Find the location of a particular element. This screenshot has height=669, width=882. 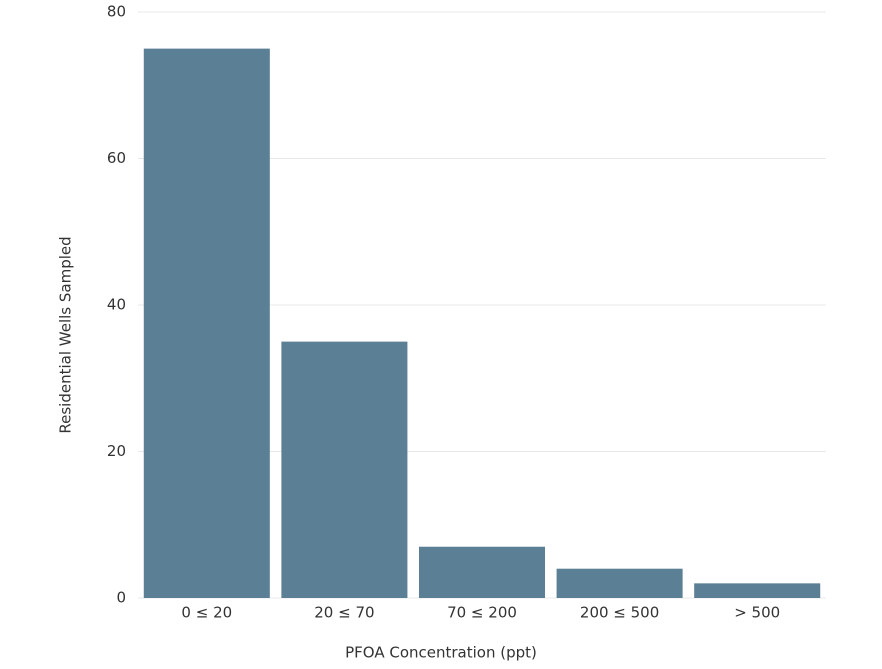

x-tick-label: 20 ≤ 70 is located at coordinates (344, 613).